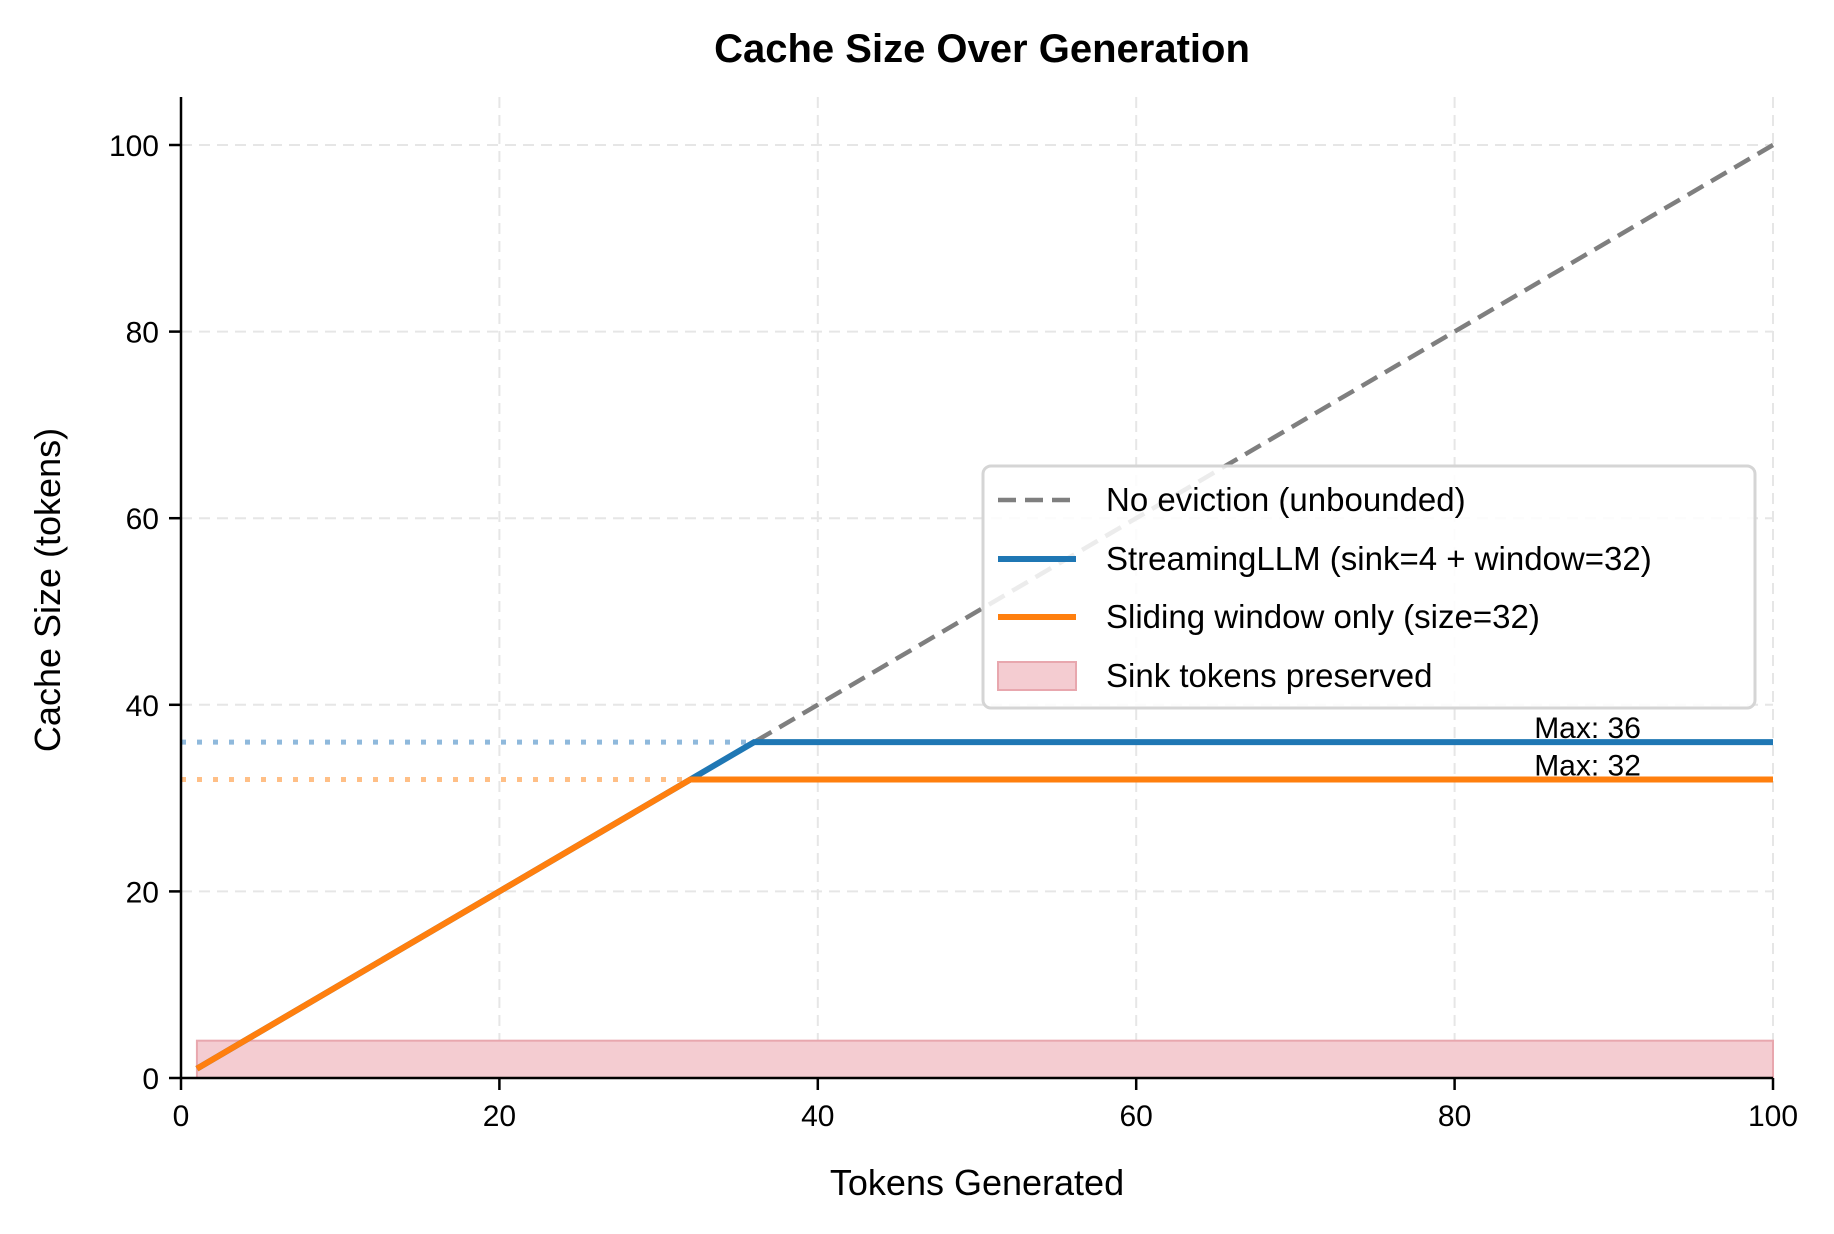  Describe the element at coordinates (145, 613) in the screenshot. I see `y-axis-ticks: 0 20 40 60 80 100` at that location.